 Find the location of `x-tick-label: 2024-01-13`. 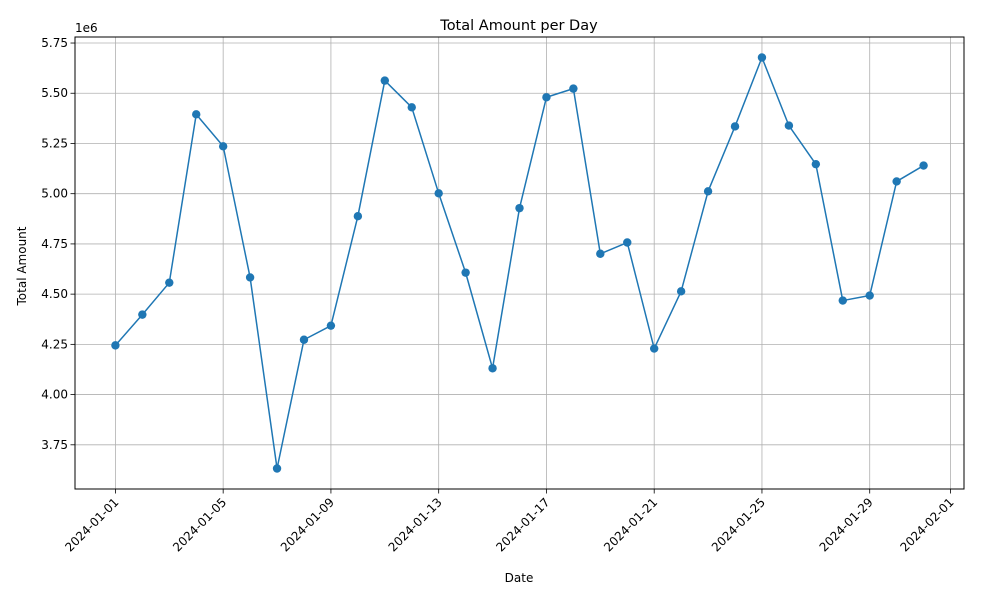

x-tick-label: 2024-01-13 is located at coordinates (415, 524).